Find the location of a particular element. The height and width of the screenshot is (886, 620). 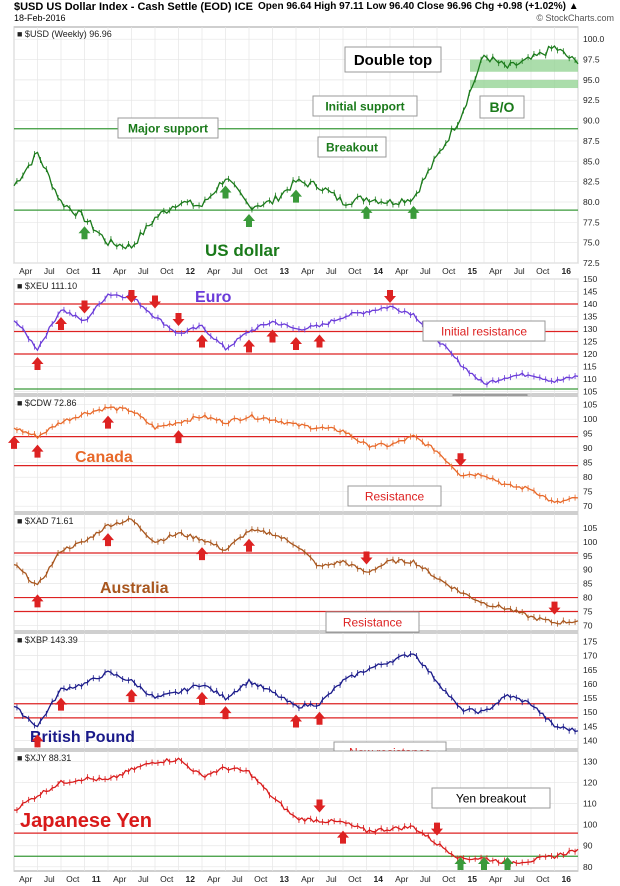

x-tick-label: 15 is located at coordinates (473, 271).